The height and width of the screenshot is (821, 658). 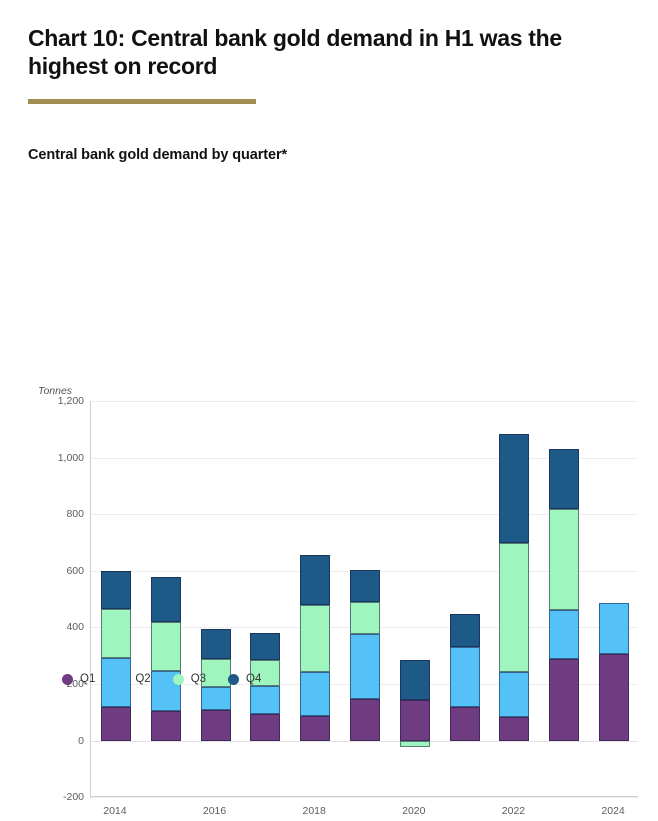 I want to click on y-axis-tick-label: 600, so click(x=75, y=570).